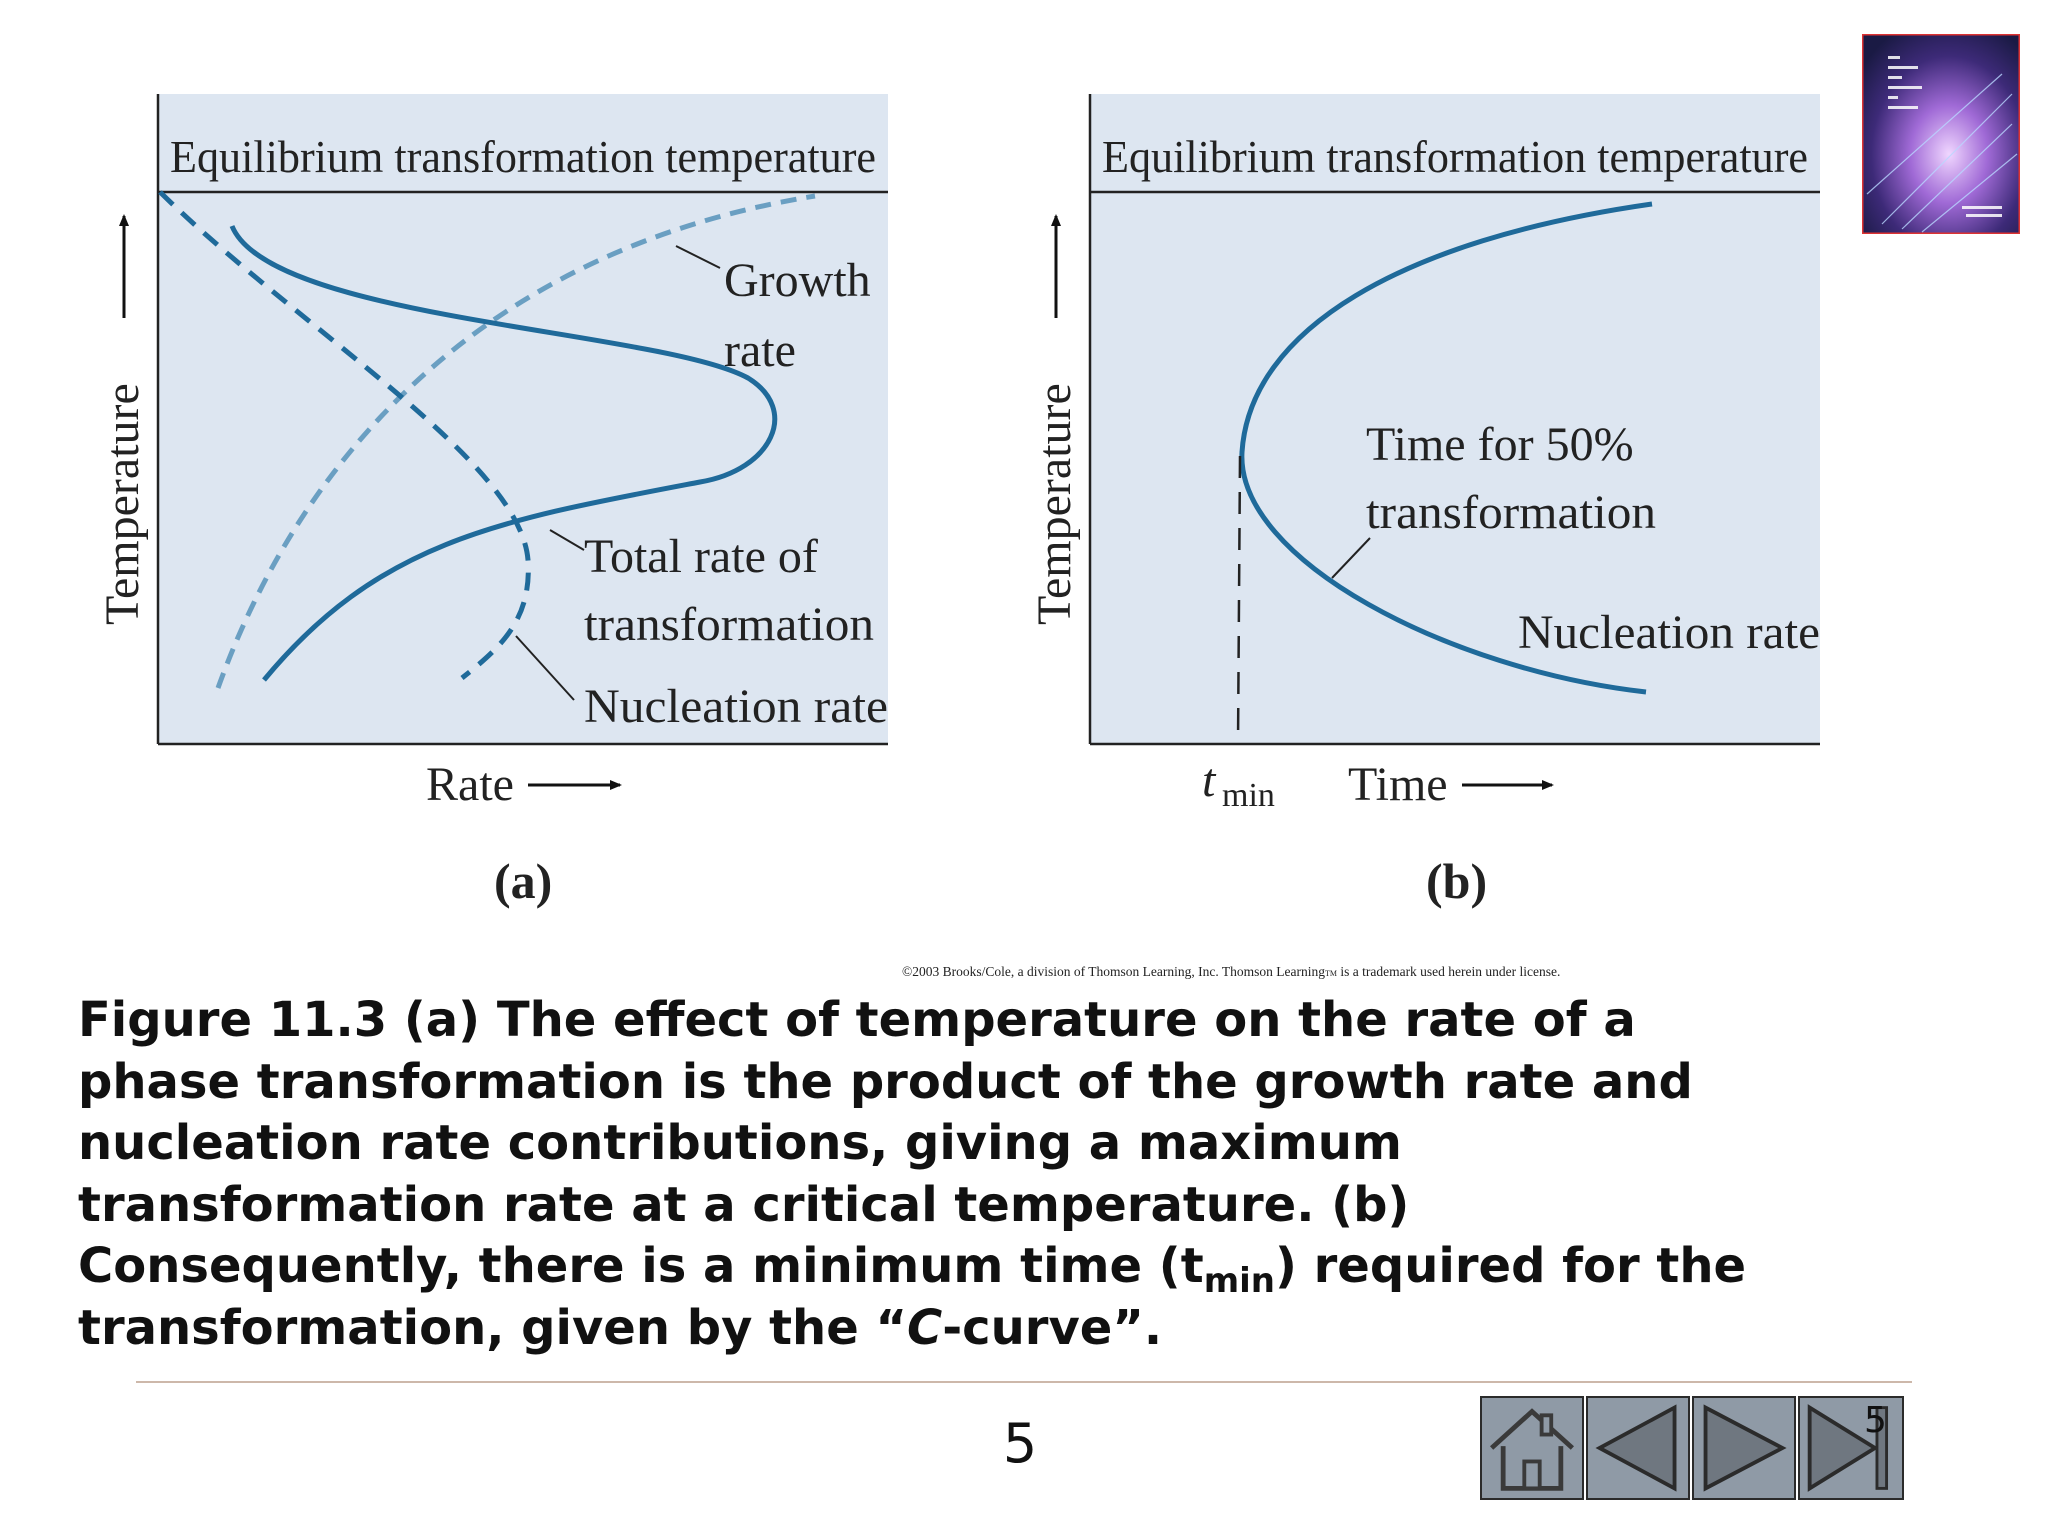  Describe the element at coordinates (1330, 973) in the screenshot. I see `trademark-symbol: TM` at that location.